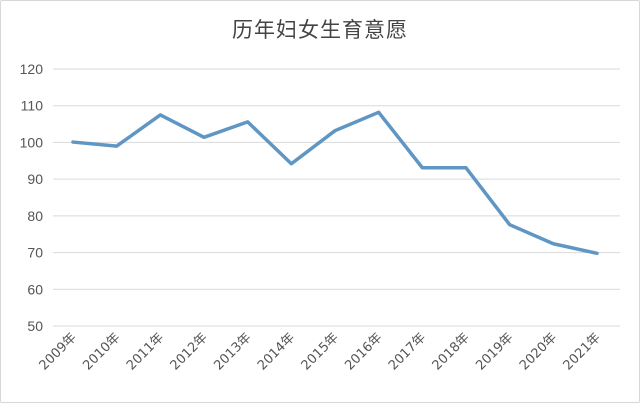 The image size is (640, 403). What do you see at coordinates (276, 351) in the screenshot?
I see `x-tick-label: 2014年` at bounding box center [276, 351].